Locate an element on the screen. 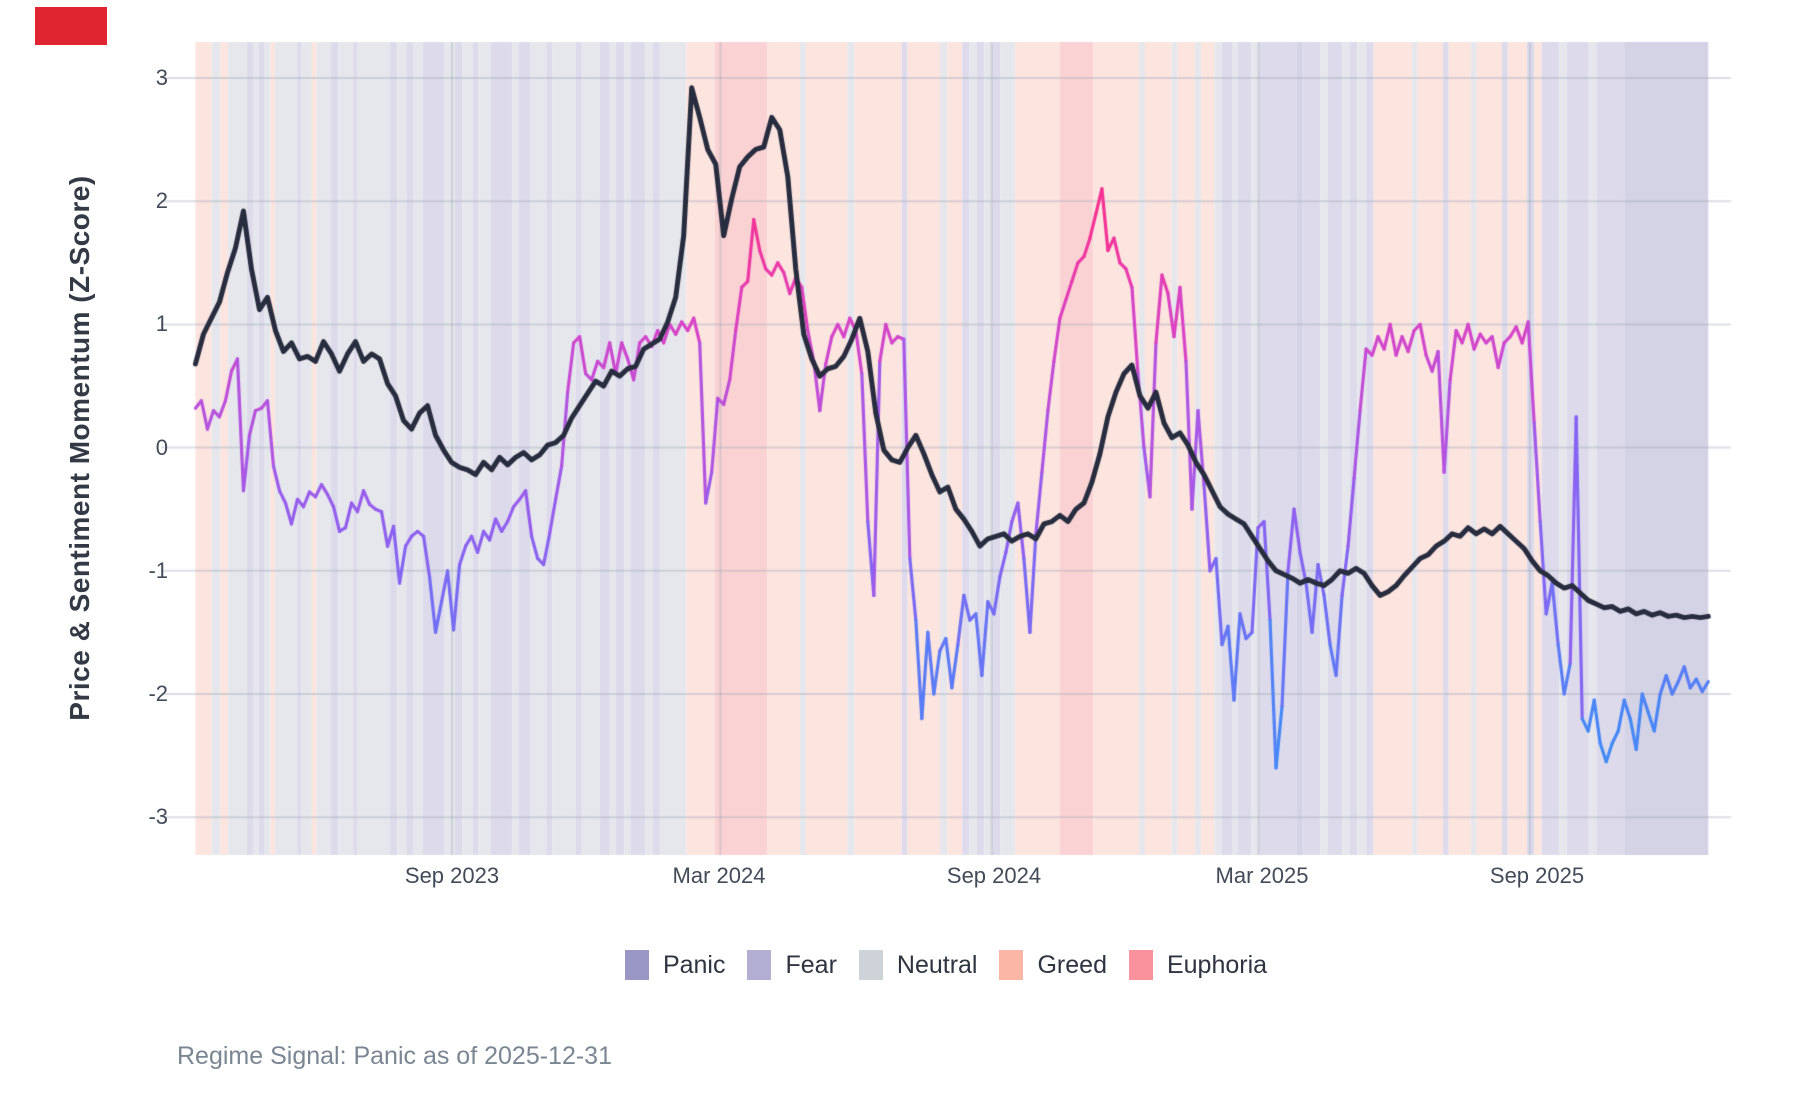  x-tick-label: Sep 2025 is located at coordinates (1537, 875).